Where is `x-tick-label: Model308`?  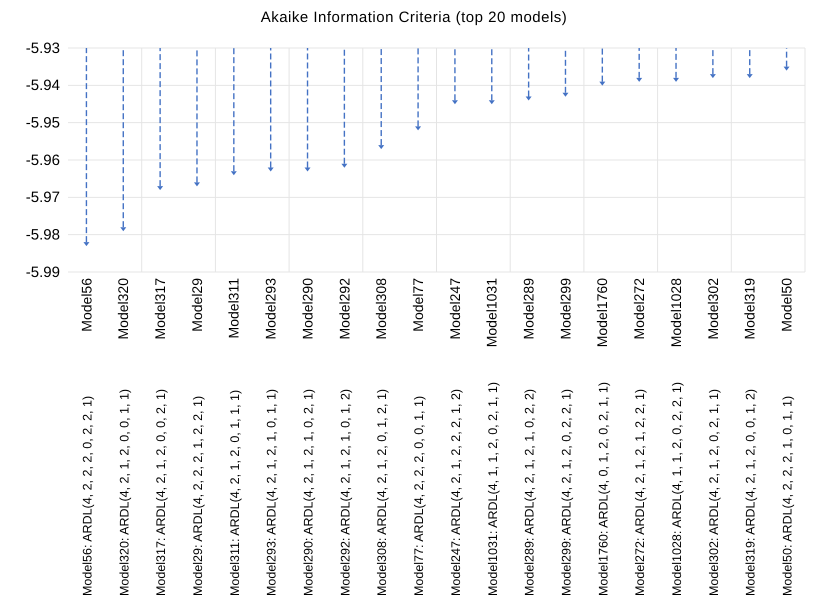 x-tick-label: Model308 is located at coordinates (381, 309).